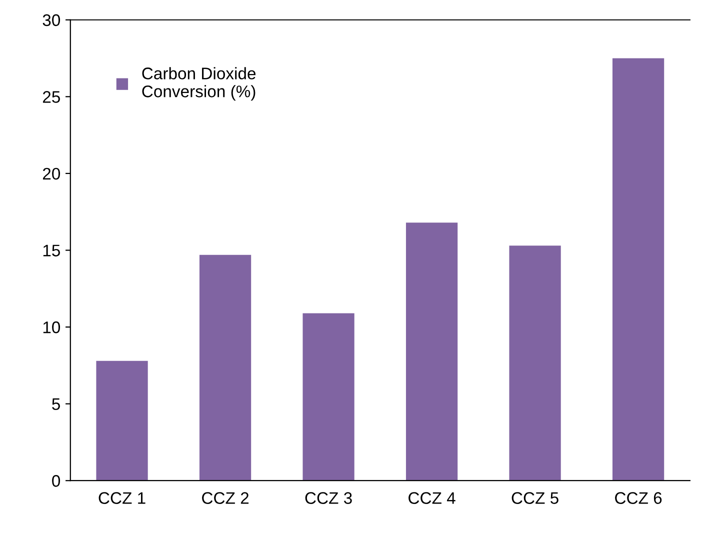 The image size is (704, 537). What do you see at coordinates (328, 498) in the screenshot?
I see `x-tick-label: CCZ 3` at bounding box center [328, 498].